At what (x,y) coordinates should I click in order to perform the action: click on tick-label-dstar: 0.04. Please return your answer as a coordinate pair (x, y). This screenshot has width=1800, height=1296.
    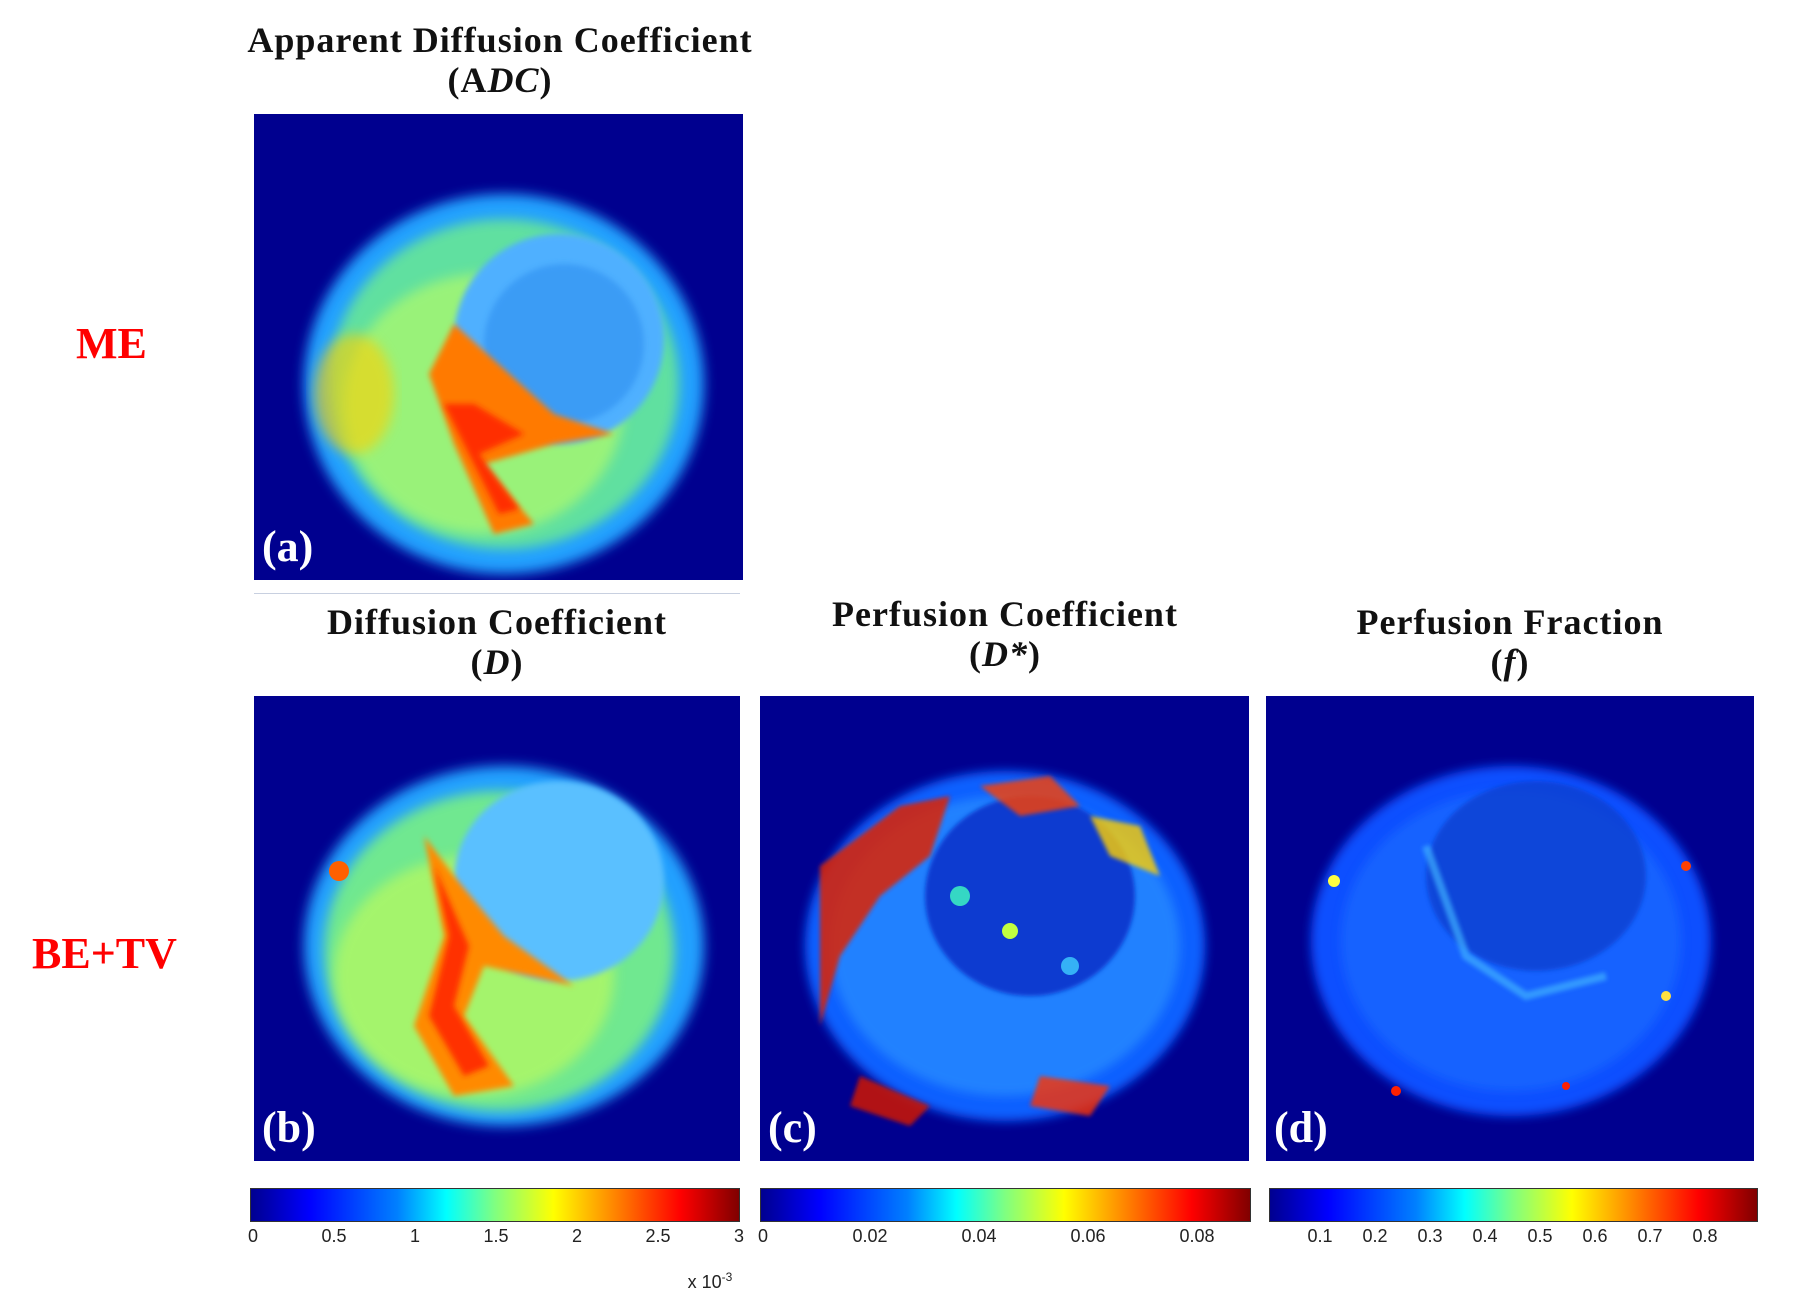
    Looking at the image, I should click on (979, 1236).